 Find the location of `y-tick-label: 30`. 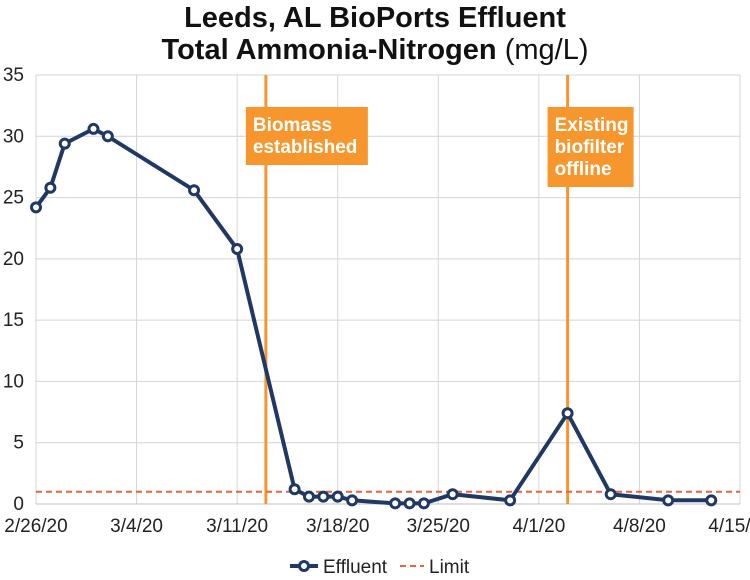

y-tick-label: 30 is located at coordinates (13, 136).